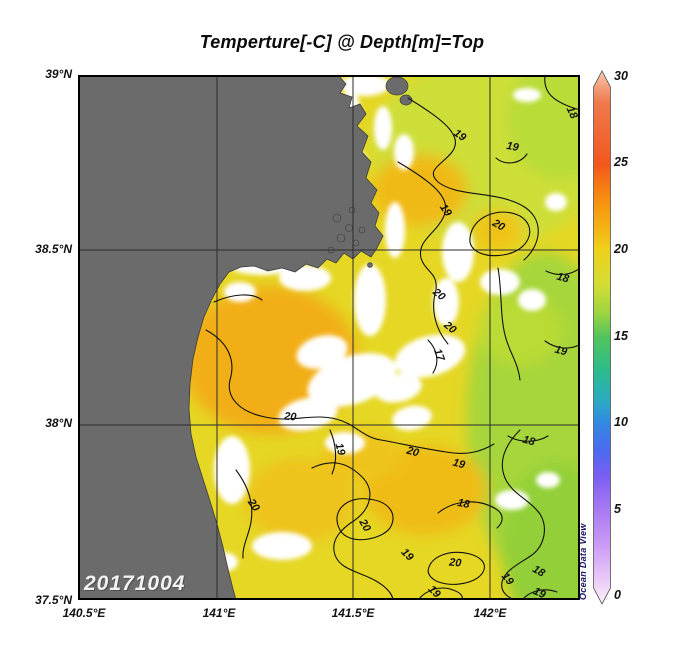  What do you see at coordinates (342, 42) in the screenshot?
I see `page-title: Temperture[-C] @ Depth[m]=Top` at bounding box center [342, 42].